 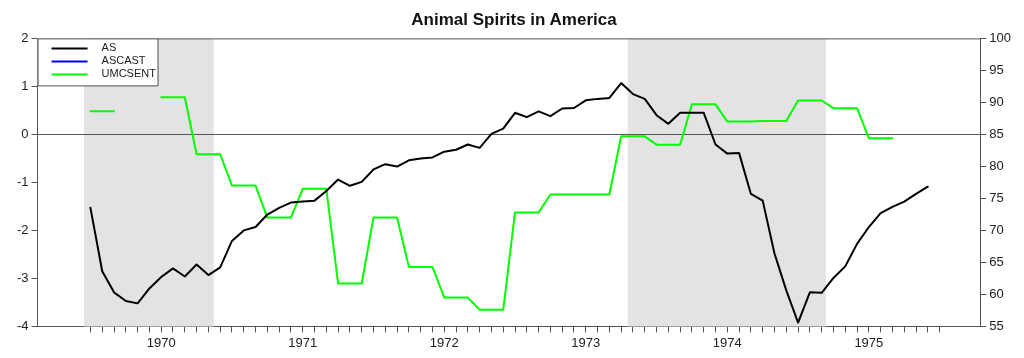 I want to click on y2-tick-label: 75, so click(x=996, y=197).